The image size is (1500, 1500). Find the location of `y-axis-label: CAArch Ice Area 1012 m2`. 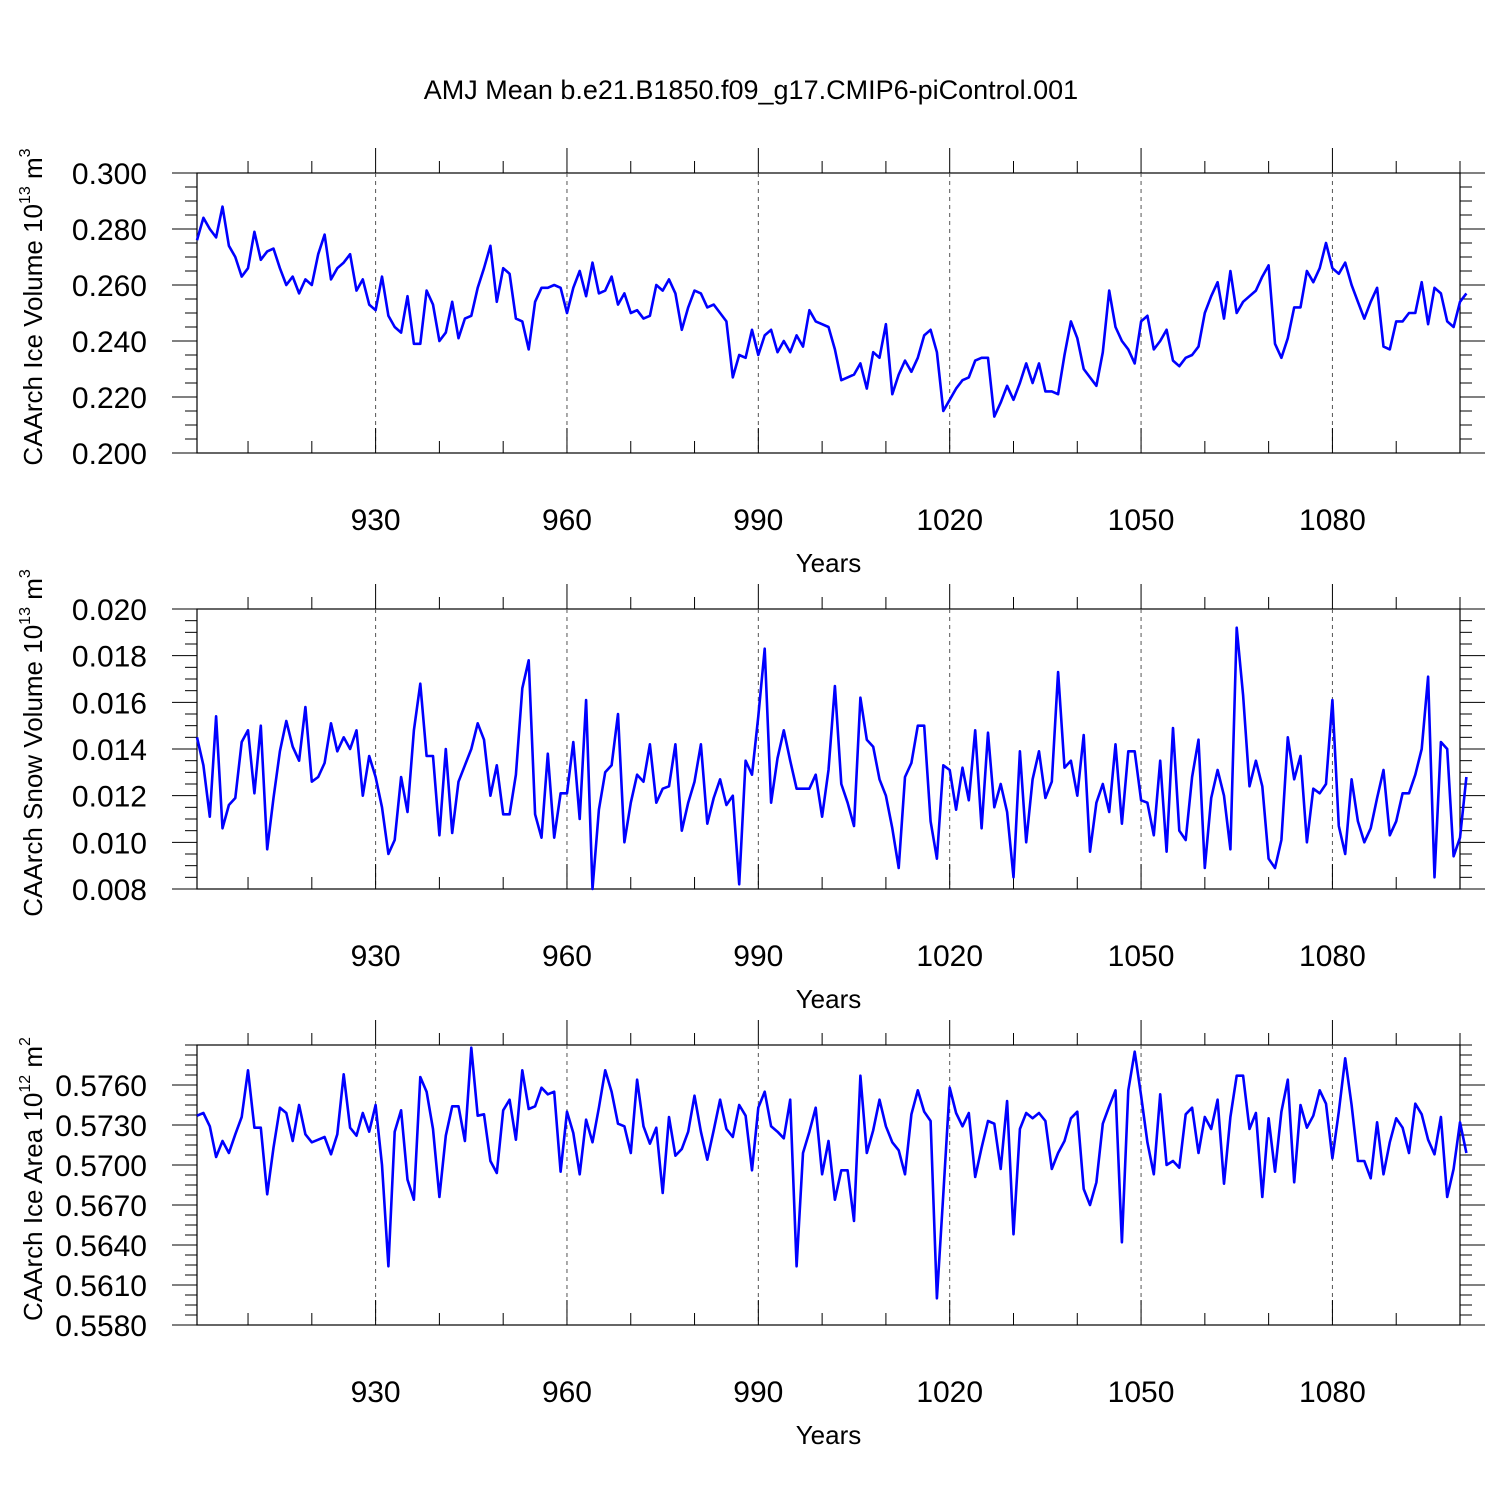

y-axis-label: CAArch Ice Area 1012 m2 is located at coordinates (32, 1179).